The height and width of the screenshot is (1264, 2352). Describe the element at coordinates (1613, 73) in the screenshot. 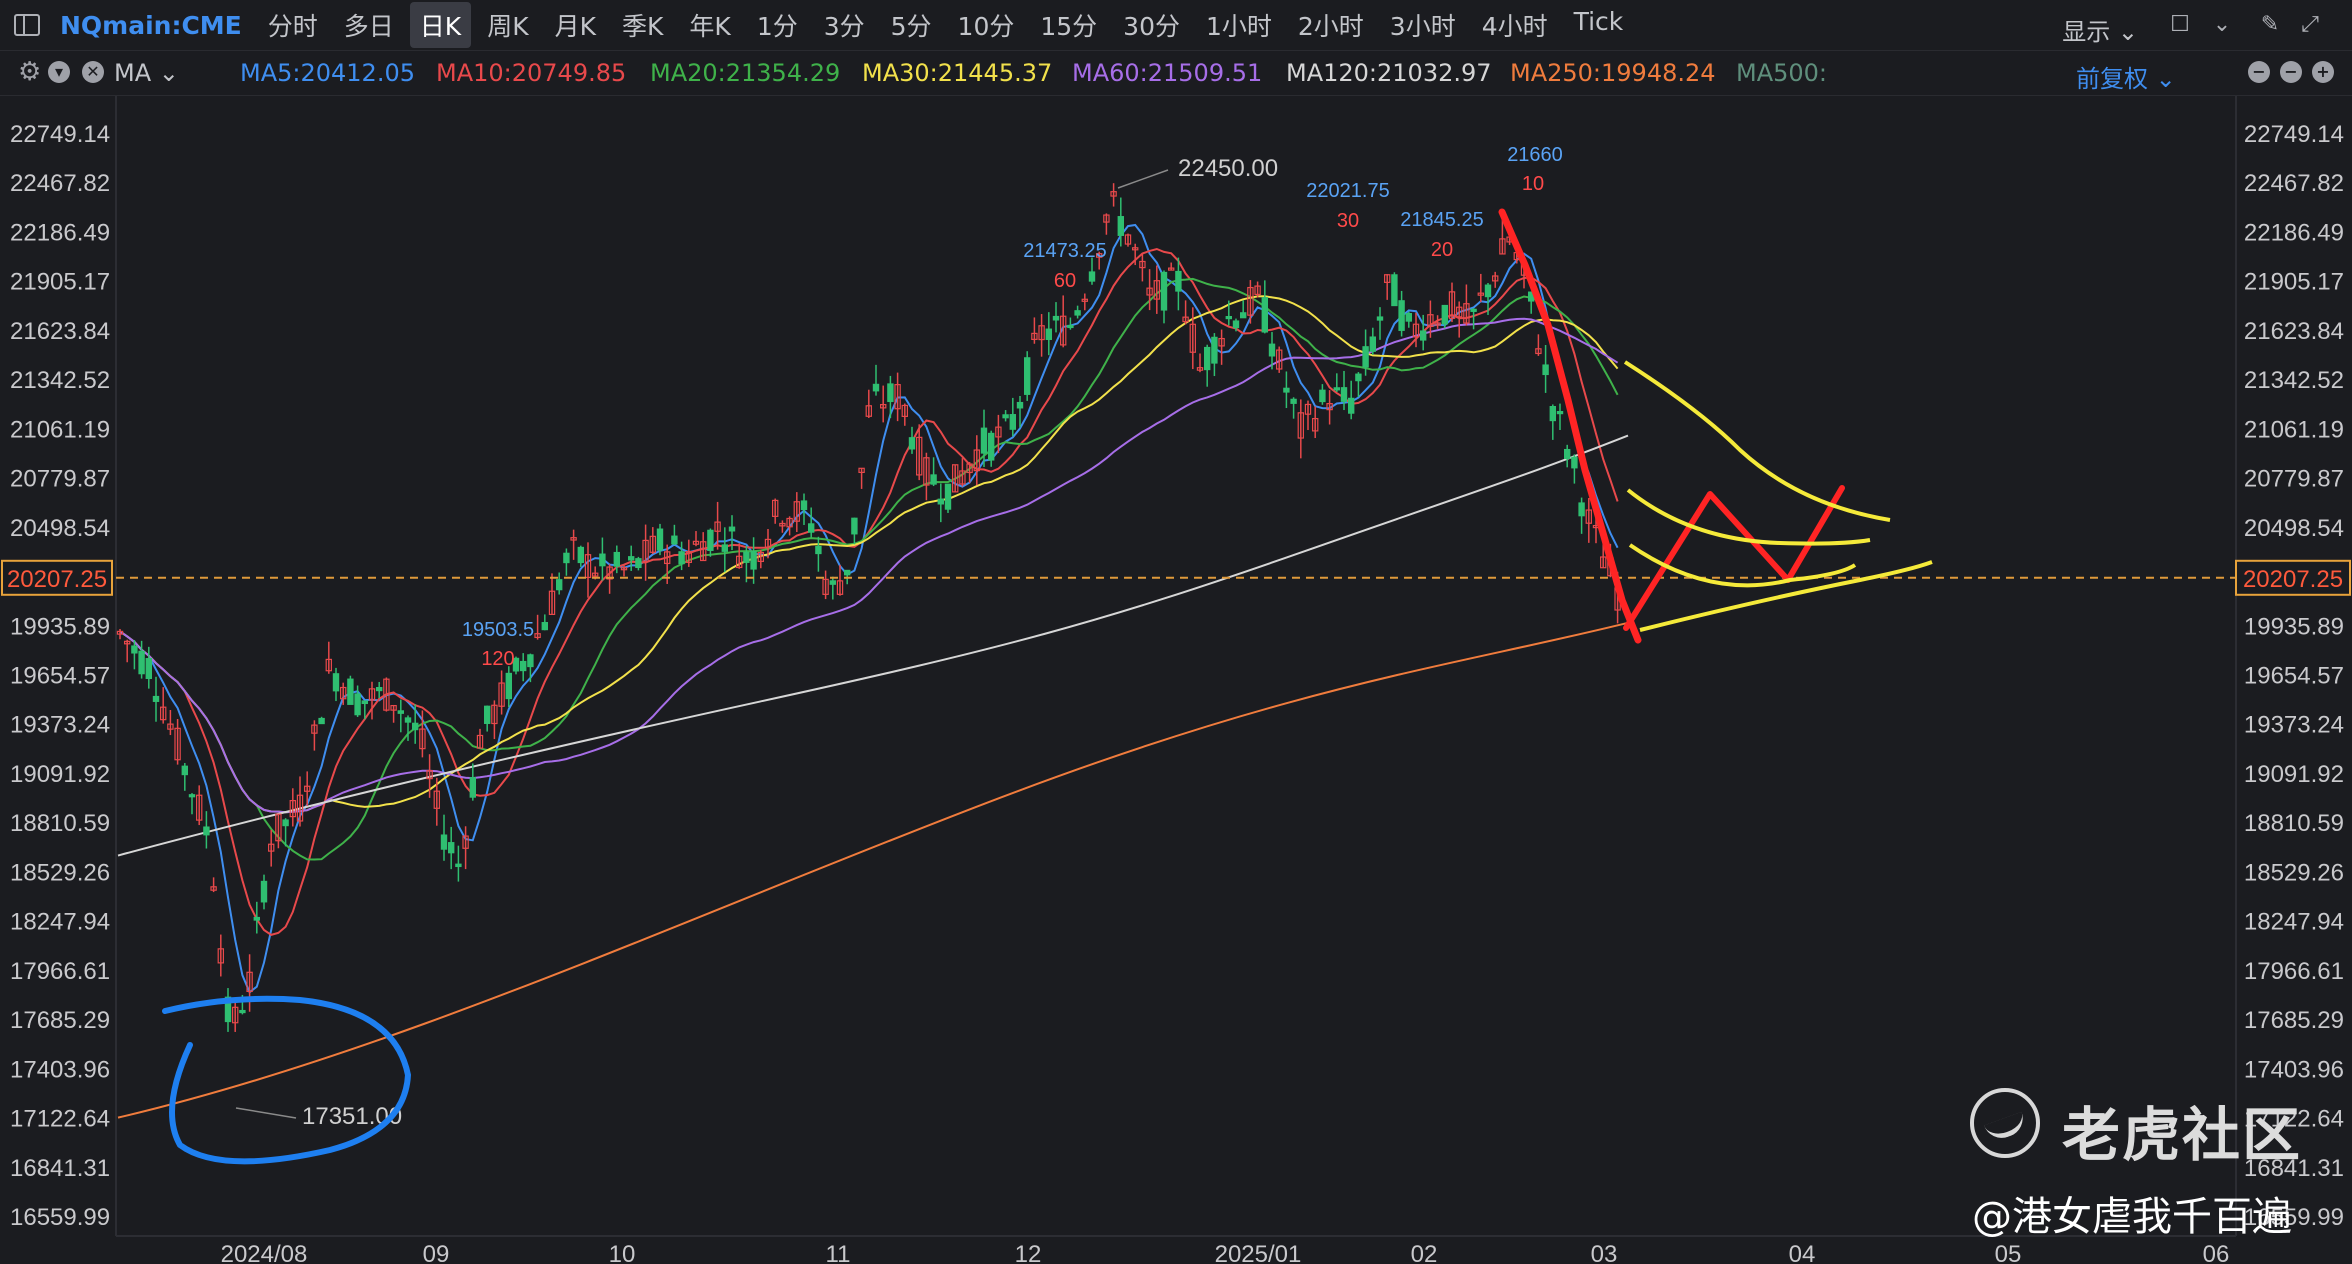

I see `ma-value: MA250:19948.24` at that location.